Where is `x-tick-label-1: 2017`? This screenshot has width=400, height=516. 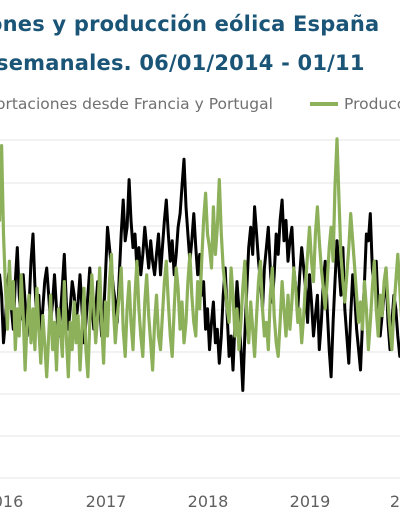
x-tick-label-1: 2017 is located at coordinates (106, 501).